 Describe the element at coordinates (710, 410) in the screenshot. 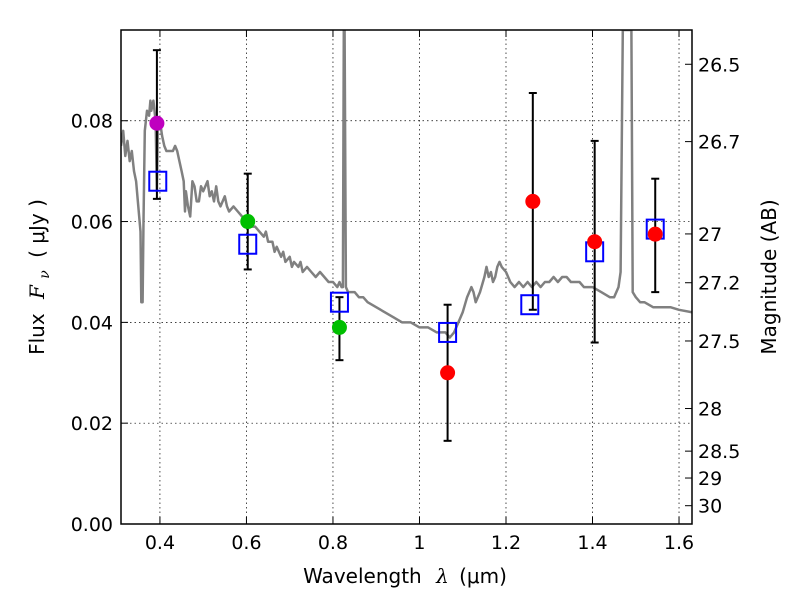

I see `y2-tick-label: 28` at that location.